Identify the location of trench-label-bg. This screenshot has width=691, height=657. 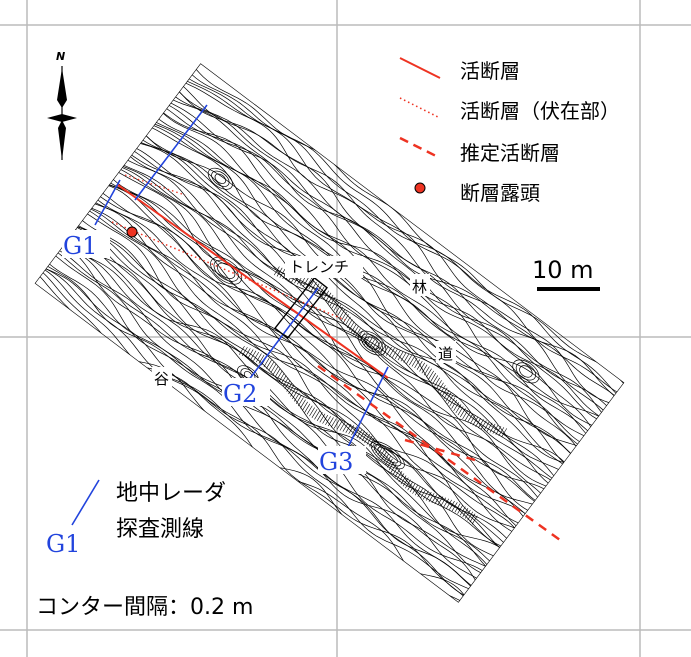
(324, 267).